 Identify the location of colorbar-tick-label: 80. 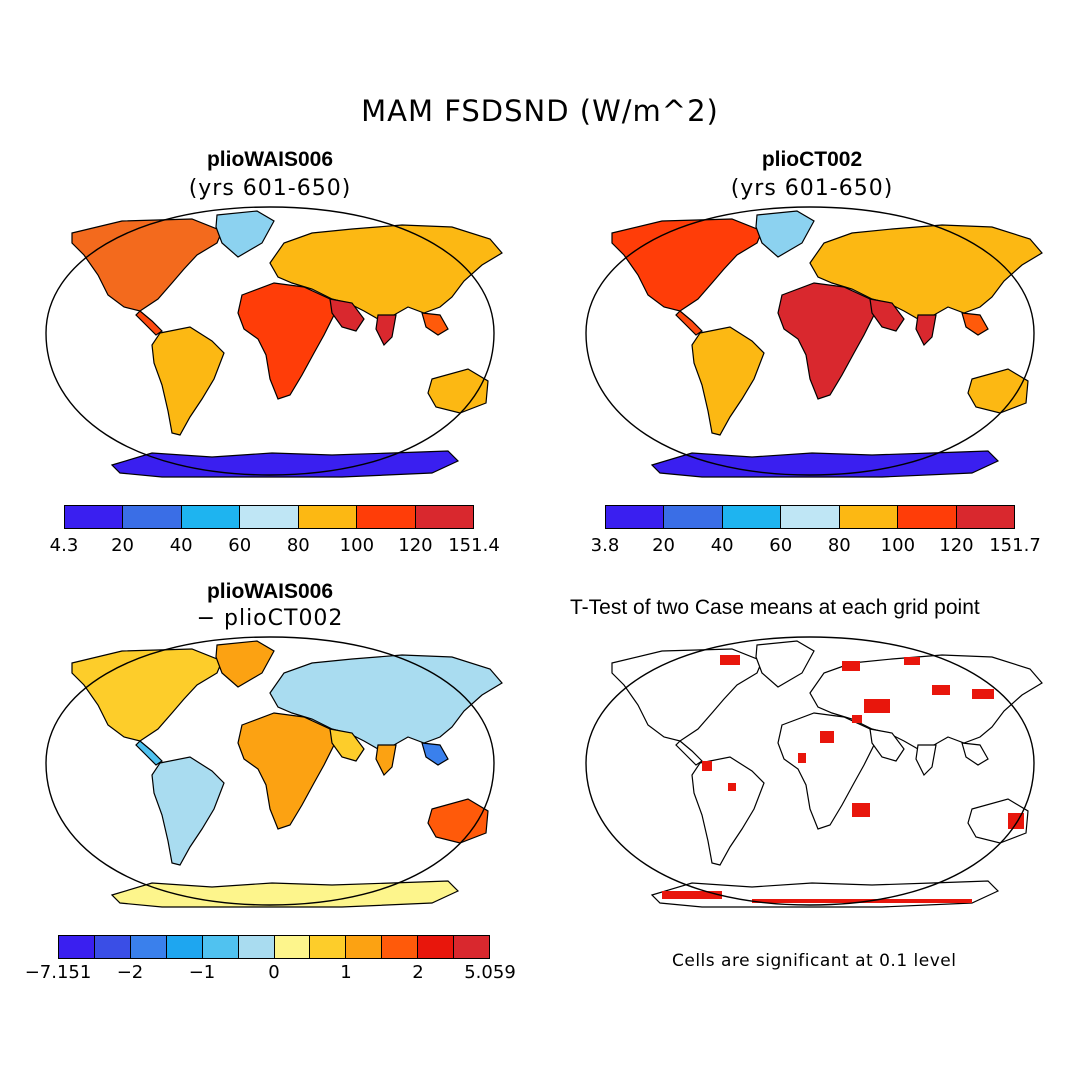
(839, 545).